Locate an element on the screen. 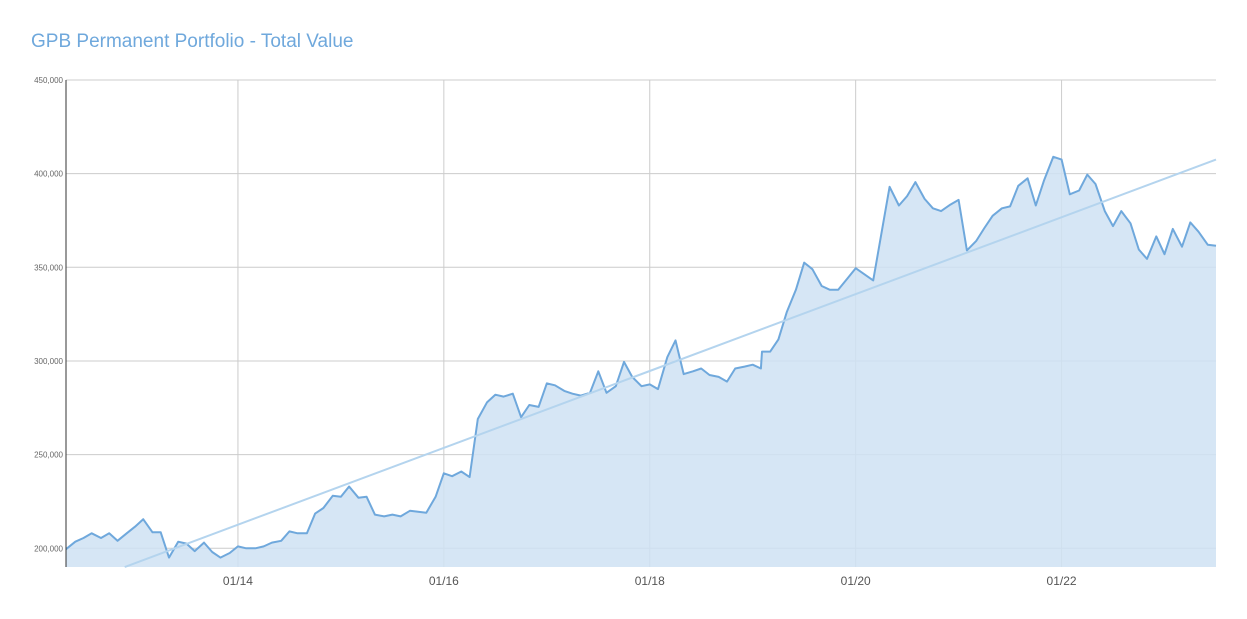 This screenshot has height=619, width=1247. x-tick-label: 01/22 is located at coordinates (1062, 581).